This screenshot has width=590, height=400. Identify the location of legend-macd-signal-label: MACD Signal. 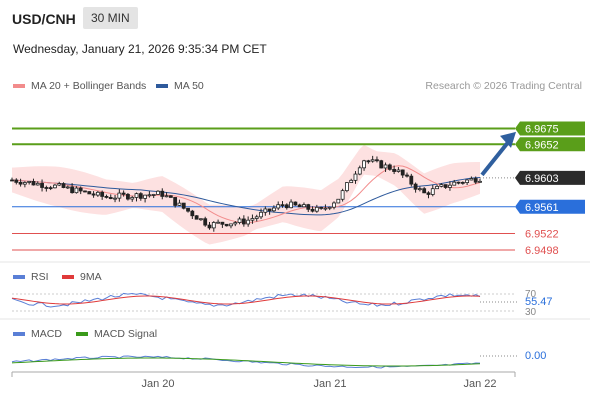
(126, 334).